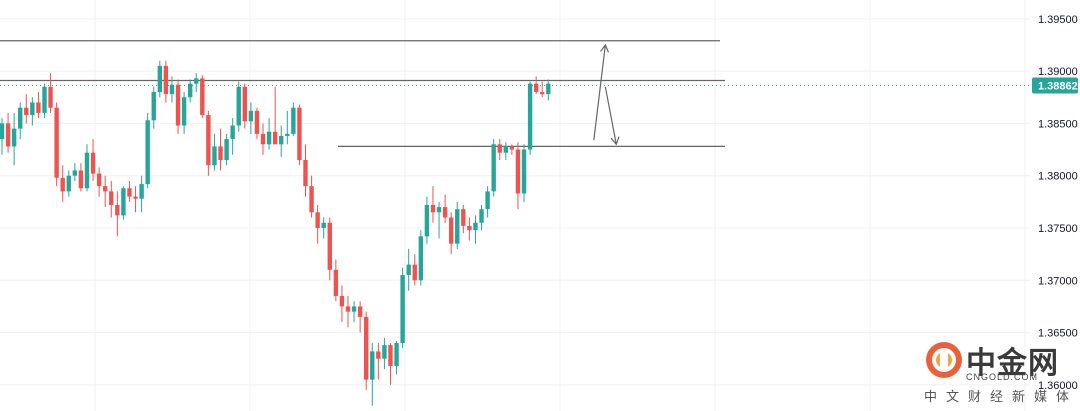 Image resolution: width=1080 pixels, height=411 pixels. Describe the element at coordinates (1058, 177) in the screenshot. I see `y-tick-label: 1.38000` at that location.